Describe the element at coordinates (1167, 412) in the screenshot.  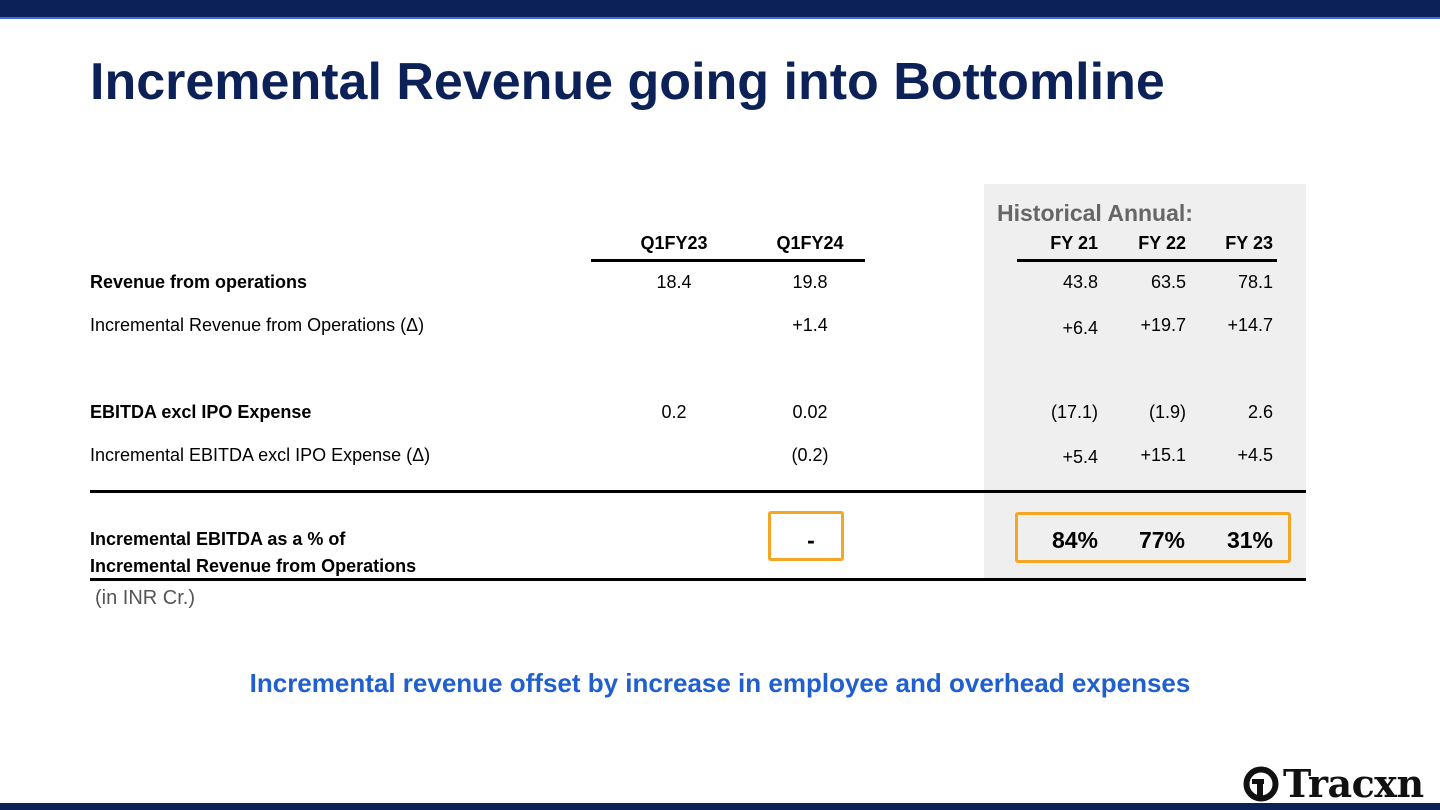
I see `cell-ebitda-fy22: (1.9)` at that location.